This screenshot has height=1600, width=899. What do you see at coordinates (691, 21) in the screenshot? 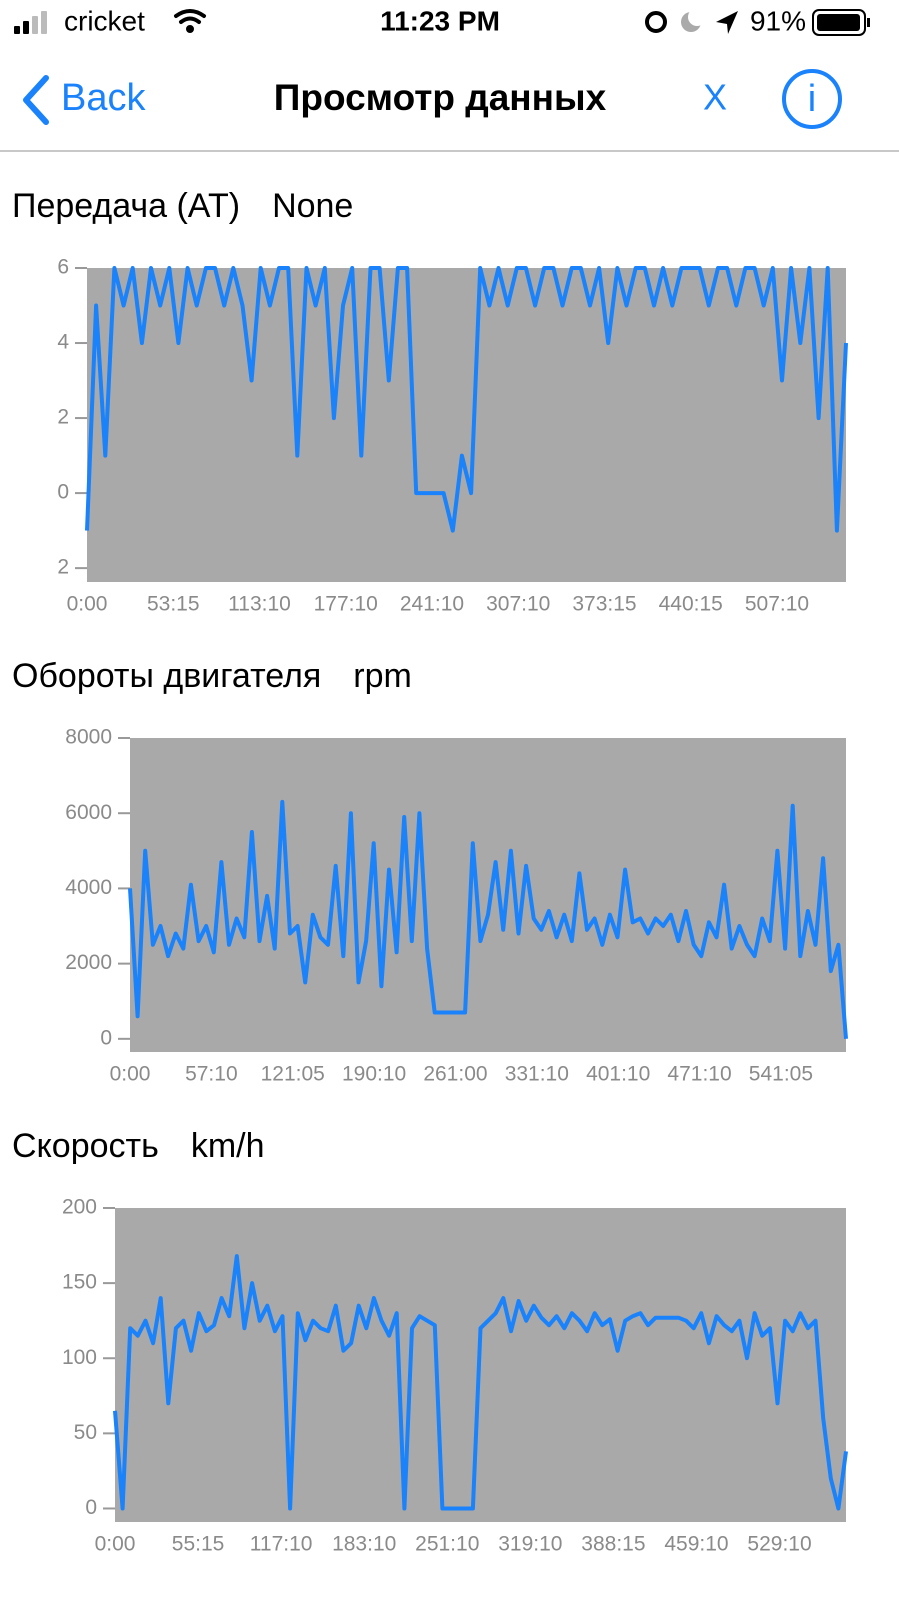
I see `status-icons` at bounding box center [691, 21].